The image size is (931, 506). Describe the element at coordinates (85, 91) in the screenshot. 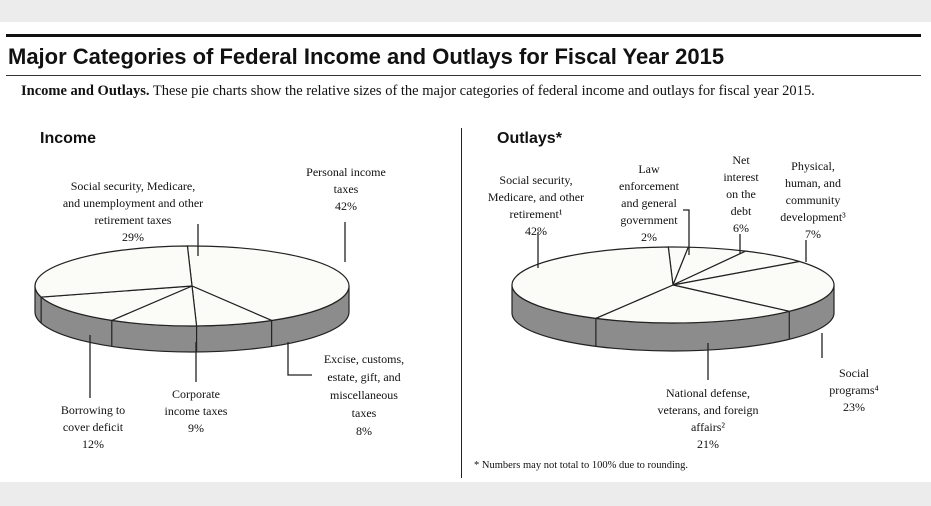

I see `caption-lead: Income and Outlays.` at that location.